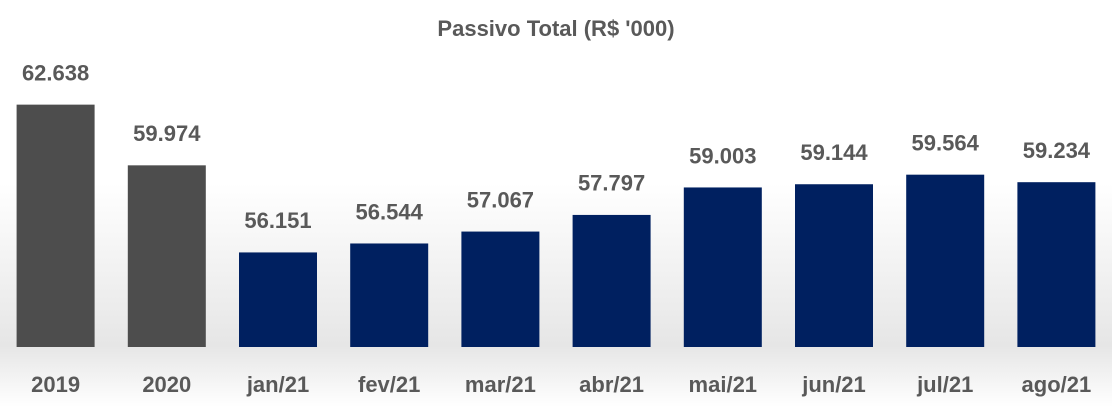 The height and width of the screenshot is (407, 1112). What do you see at coordinates (944, 384) in the screenshot?
I see `x-tick-label: jul/21` at bounding box center [944, 384].